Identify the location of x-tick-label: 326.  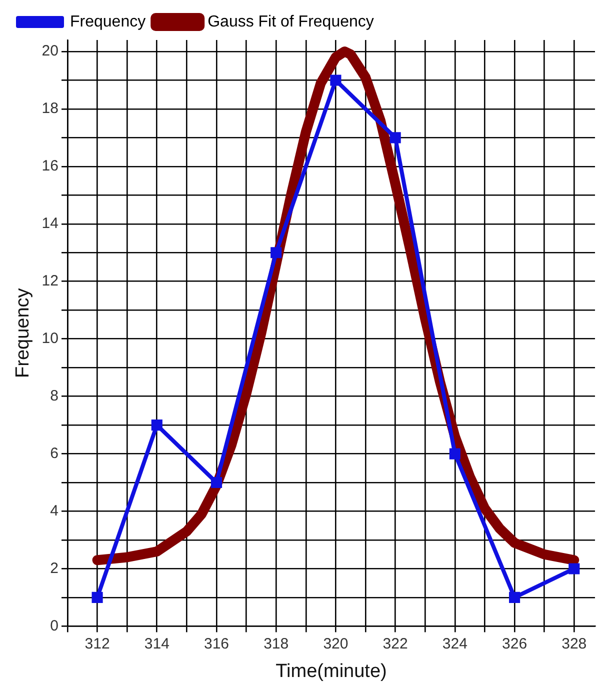
(515, 643).